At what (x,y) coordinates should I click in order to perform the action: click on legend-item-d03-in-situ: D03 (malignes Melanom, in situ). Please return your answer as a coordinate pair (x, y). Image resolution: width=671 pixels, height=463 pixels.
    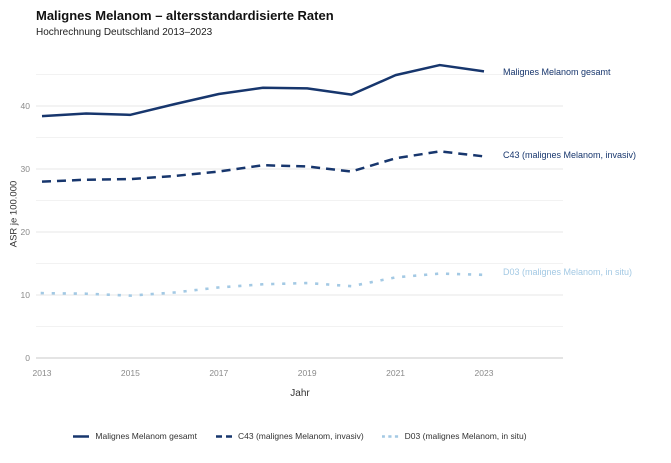
    Looking at the image, I should click on (454, 436).